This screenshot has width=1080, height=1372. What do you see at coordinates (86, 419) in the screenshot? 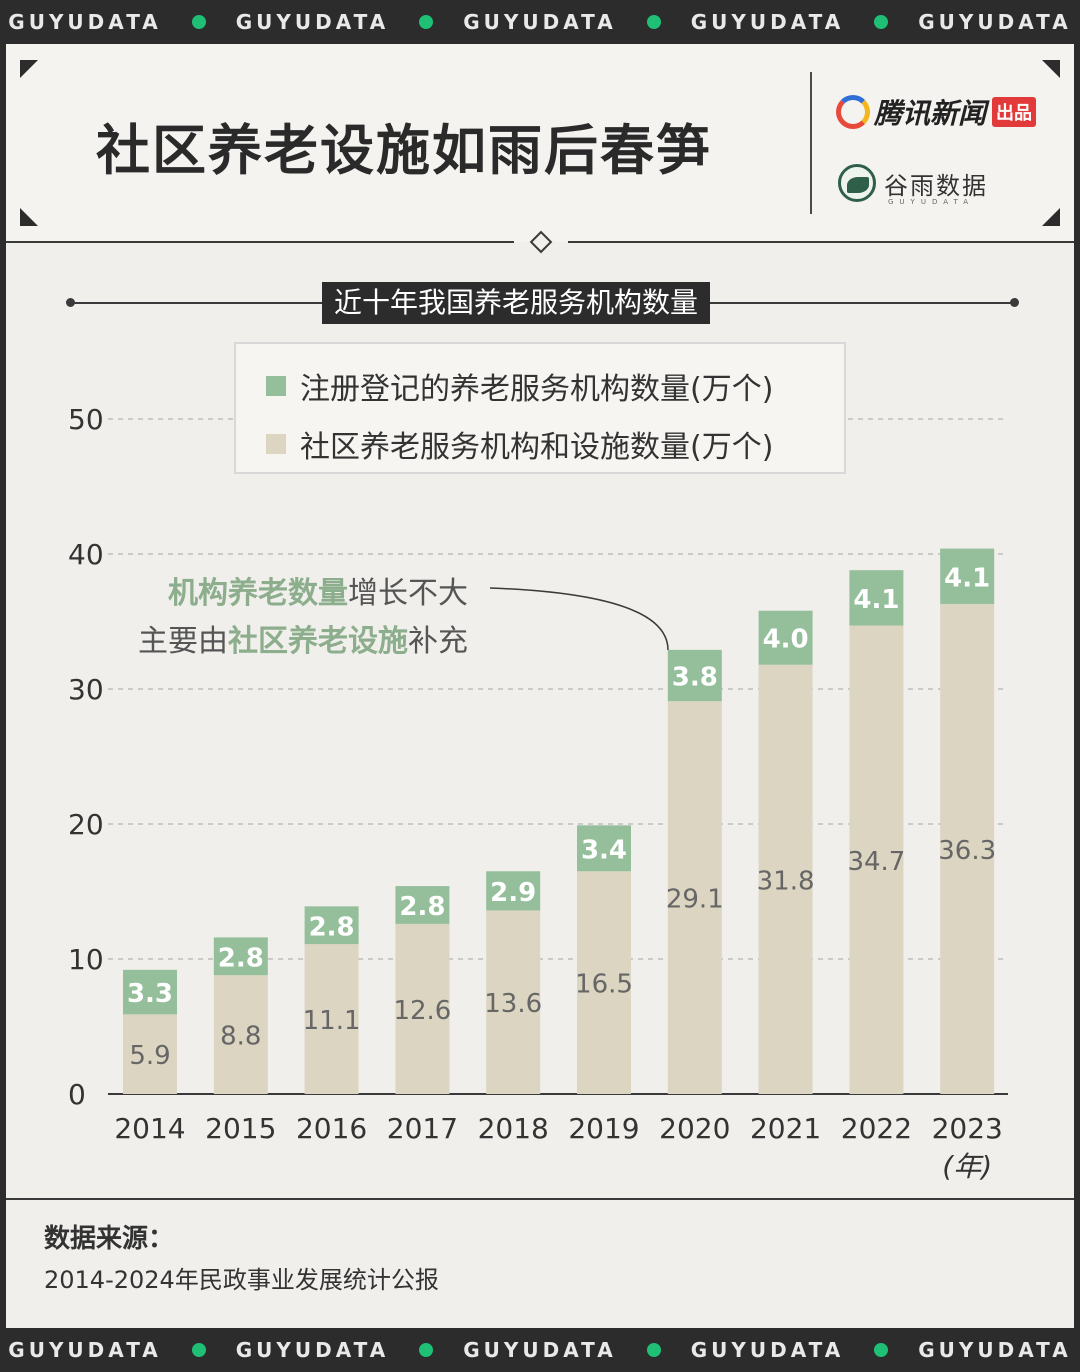
I see `y-tick-label: 50` at bounding box center [86, 419].